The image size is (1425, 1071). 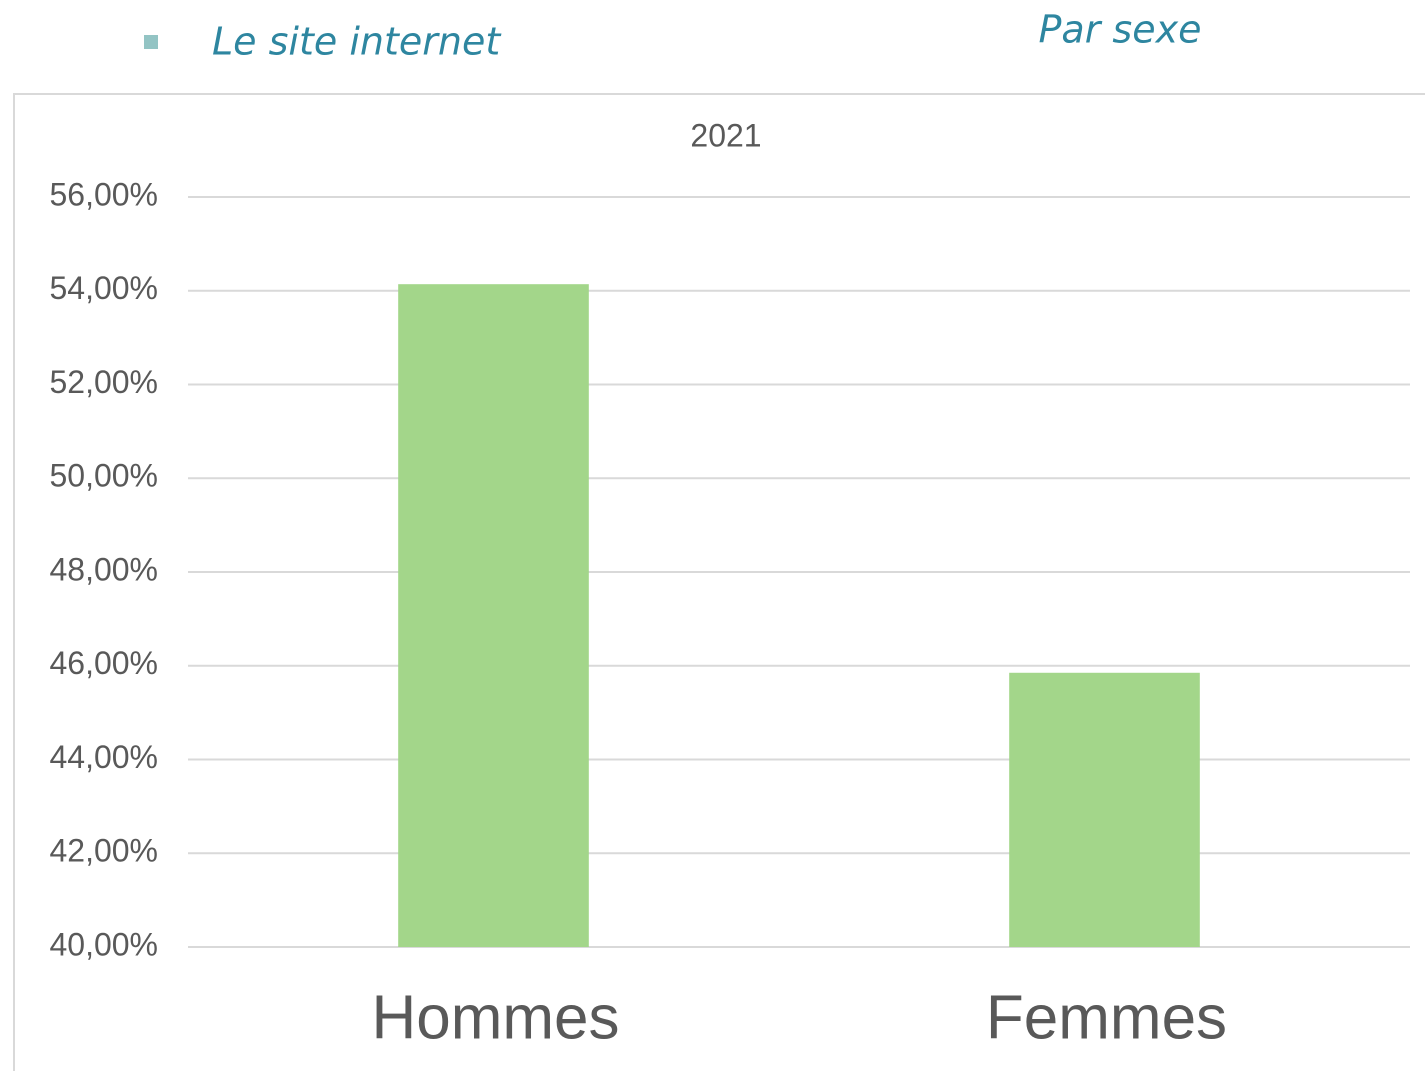 I want to click on y-tick-label: 42,00%, so click(x=103, y=851).